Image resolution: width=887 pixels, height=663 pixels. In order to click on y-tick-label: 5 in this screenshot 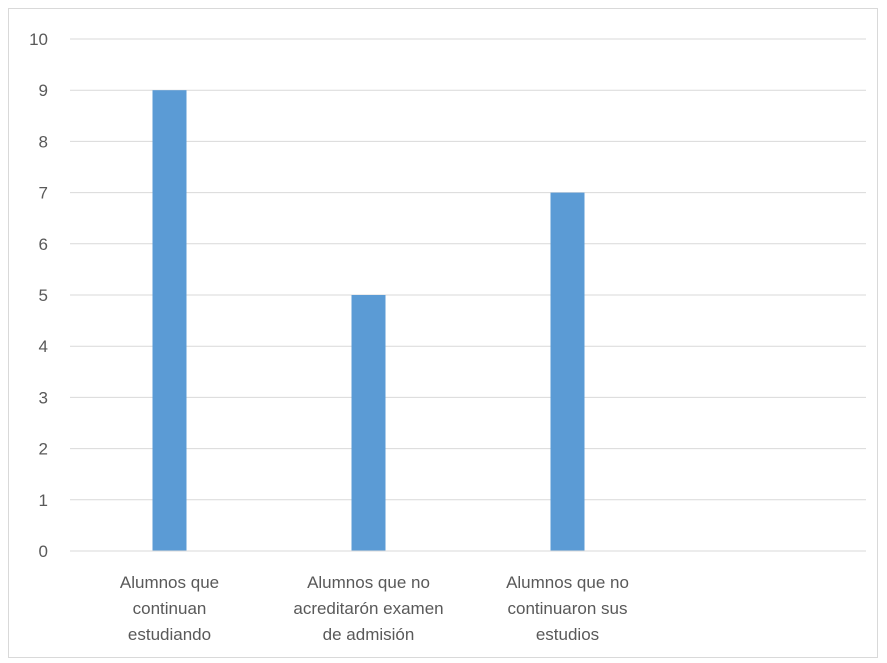, I will do `click(43, 295)`.